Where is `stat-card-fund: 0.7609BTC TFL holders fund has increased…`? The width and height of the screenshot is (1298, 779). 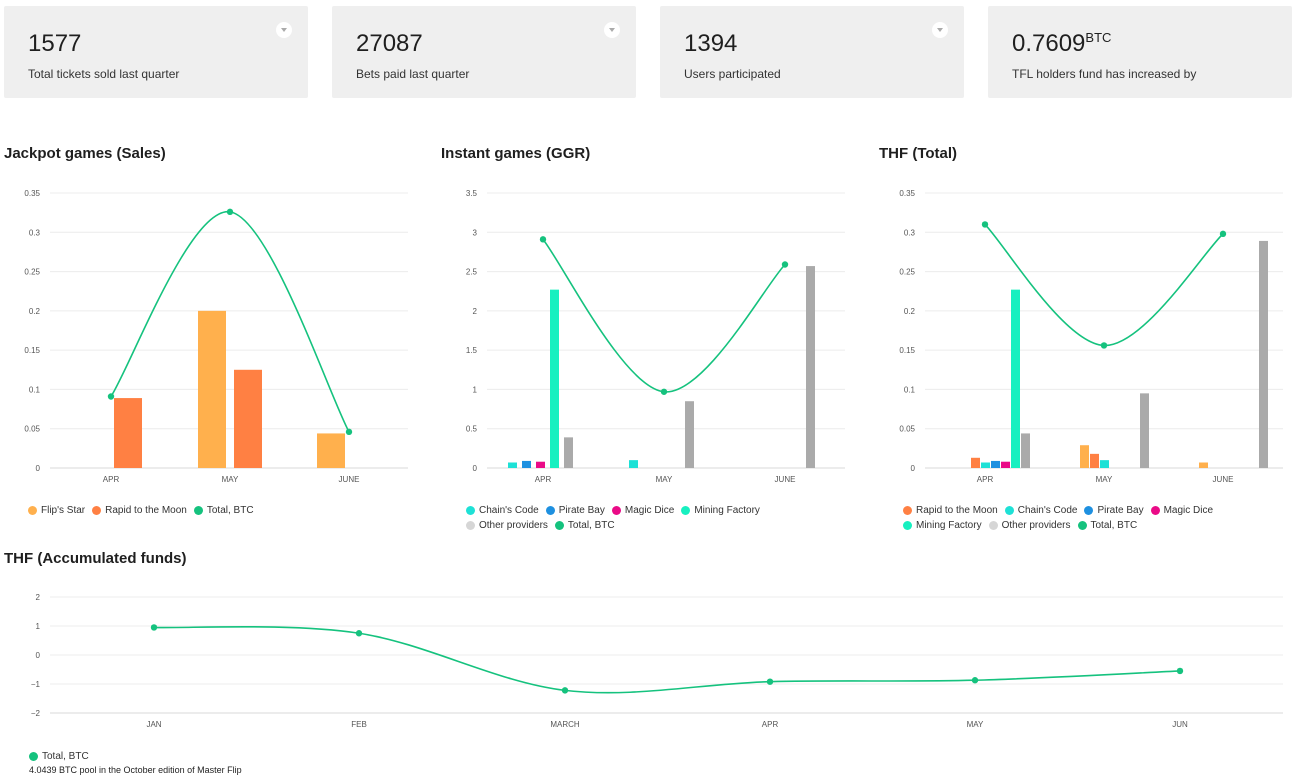 stat-card-fund: 0.7609BTC TFL holders fund has increased… is located at coordinates (1140, 52).